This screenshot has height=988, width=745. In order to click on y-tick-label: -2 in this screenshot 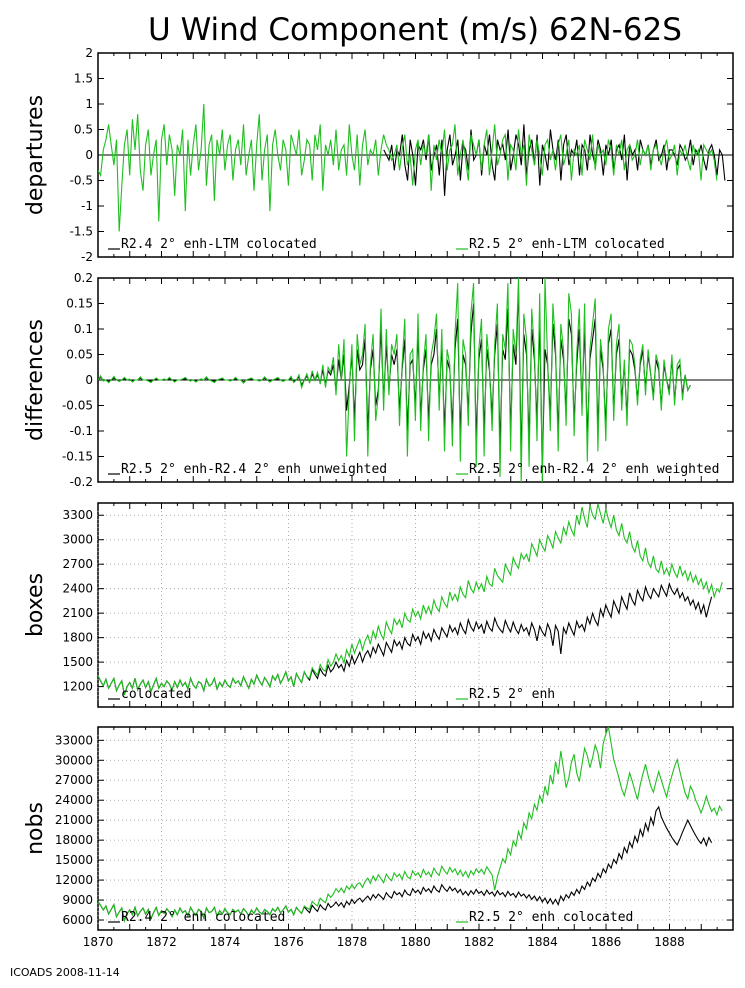, I will do `click(87, 257)`.